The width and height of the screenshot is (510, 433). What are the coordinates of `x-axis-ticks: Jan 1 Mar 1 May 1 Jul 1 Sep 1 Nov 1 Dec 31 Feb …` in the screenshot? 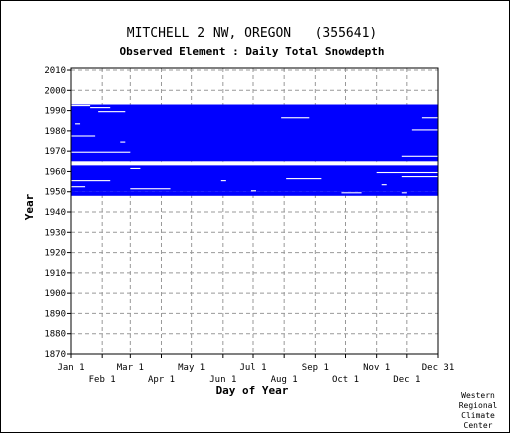 It's located at (255, 369).